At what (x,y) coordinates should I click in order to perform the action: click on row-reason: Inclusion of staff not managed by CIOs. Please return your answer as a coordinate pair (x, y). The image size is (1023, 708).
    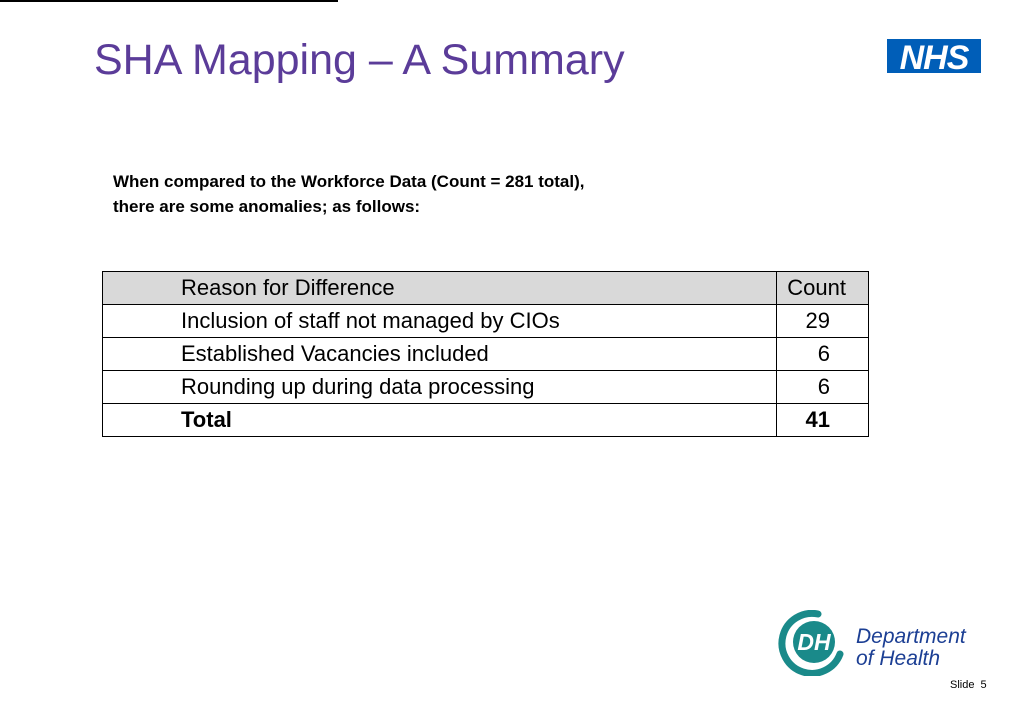
    Looking at the image, I should click on (439, 321).